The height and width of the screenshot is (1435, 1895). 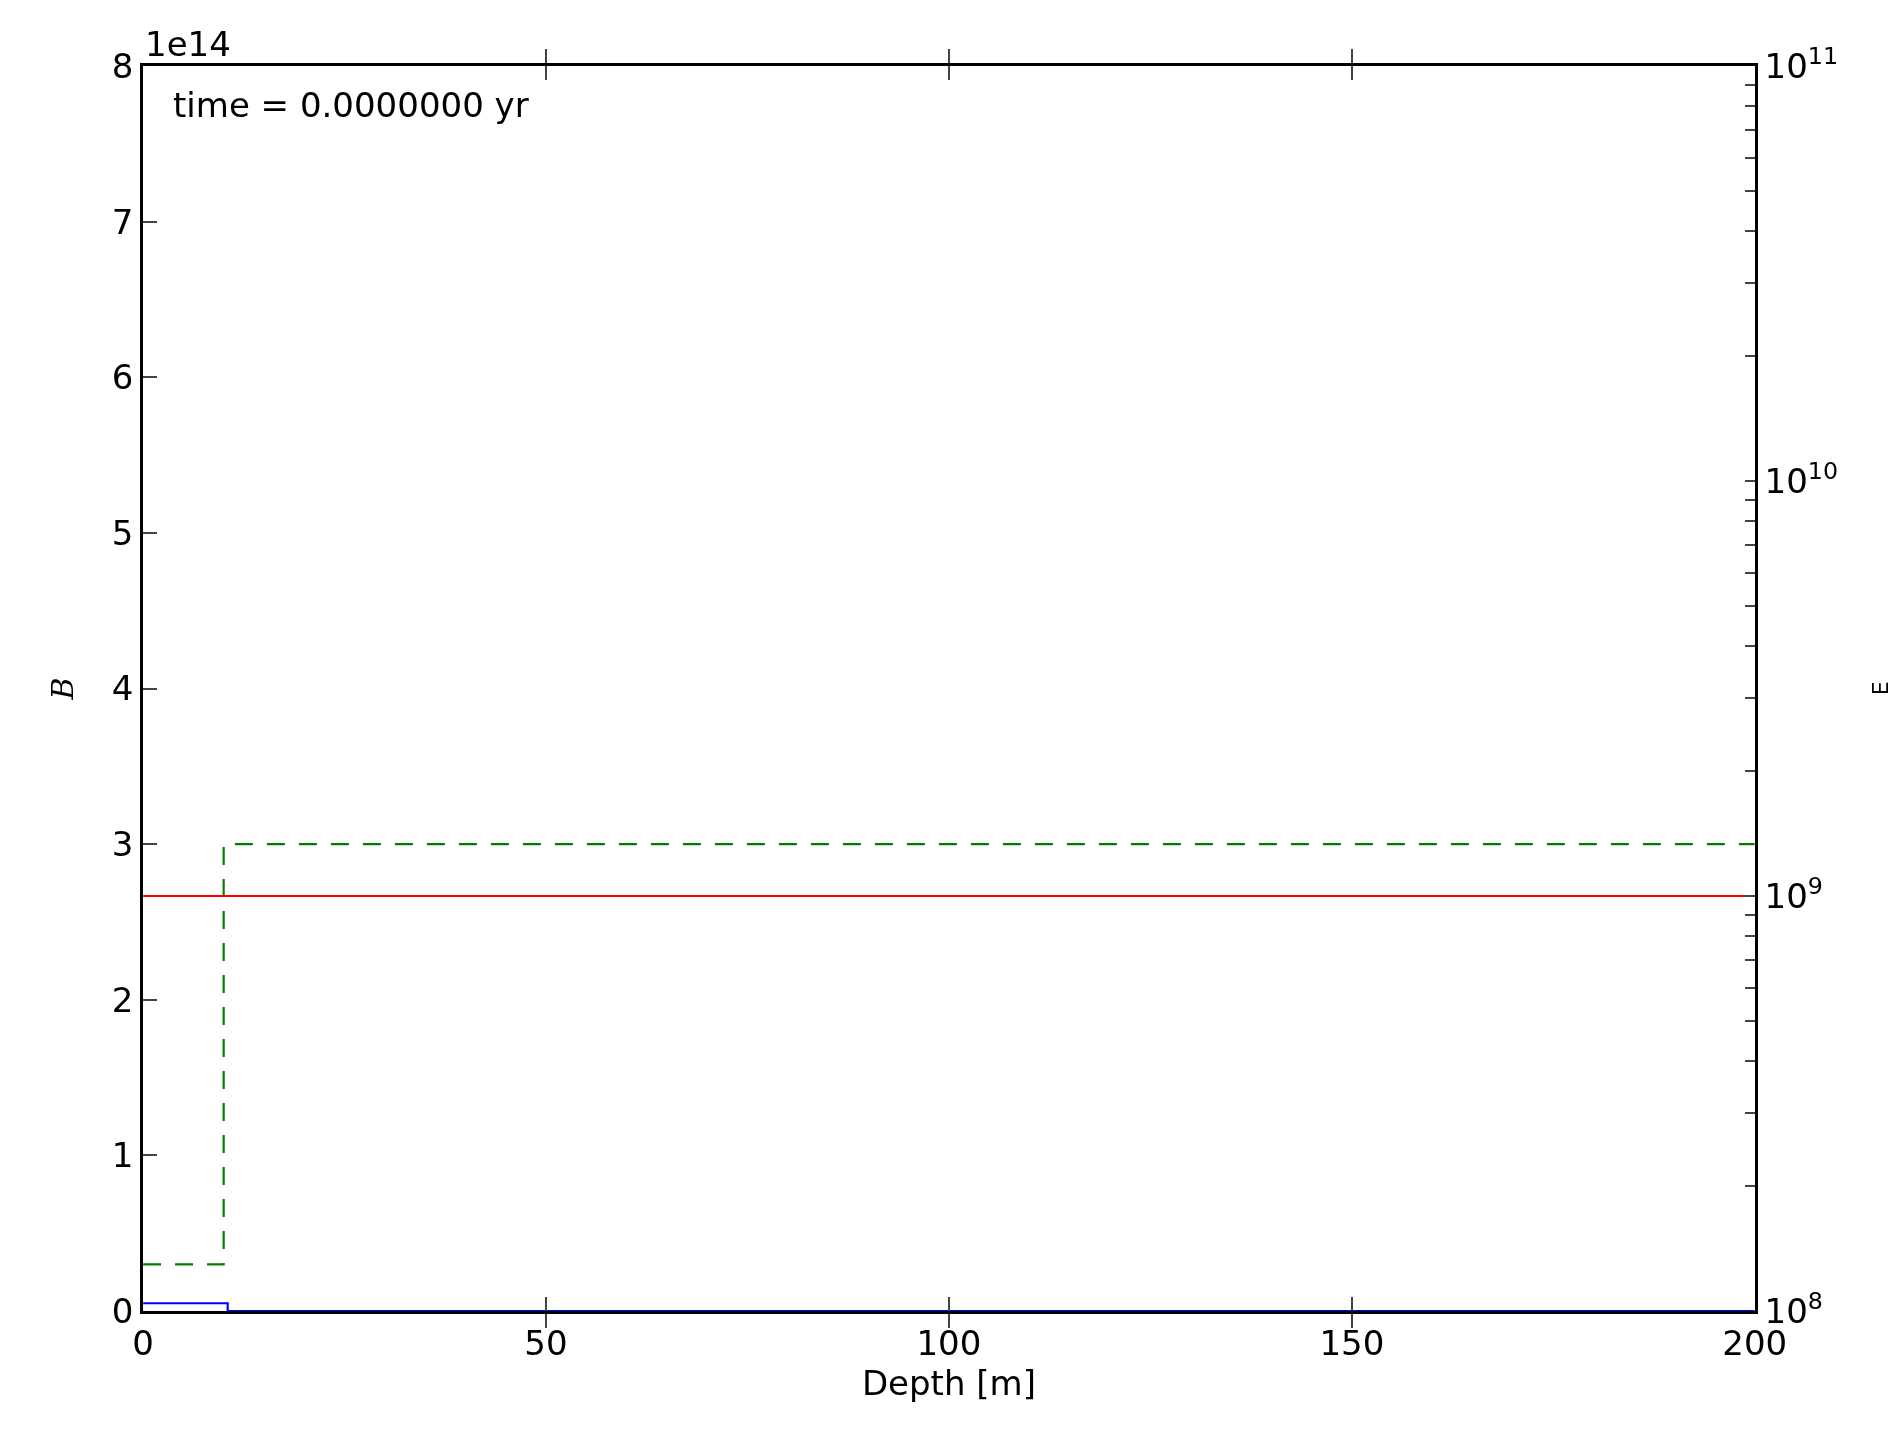 I want to click on y-tick-label: 5, so click(x=122, y=532).